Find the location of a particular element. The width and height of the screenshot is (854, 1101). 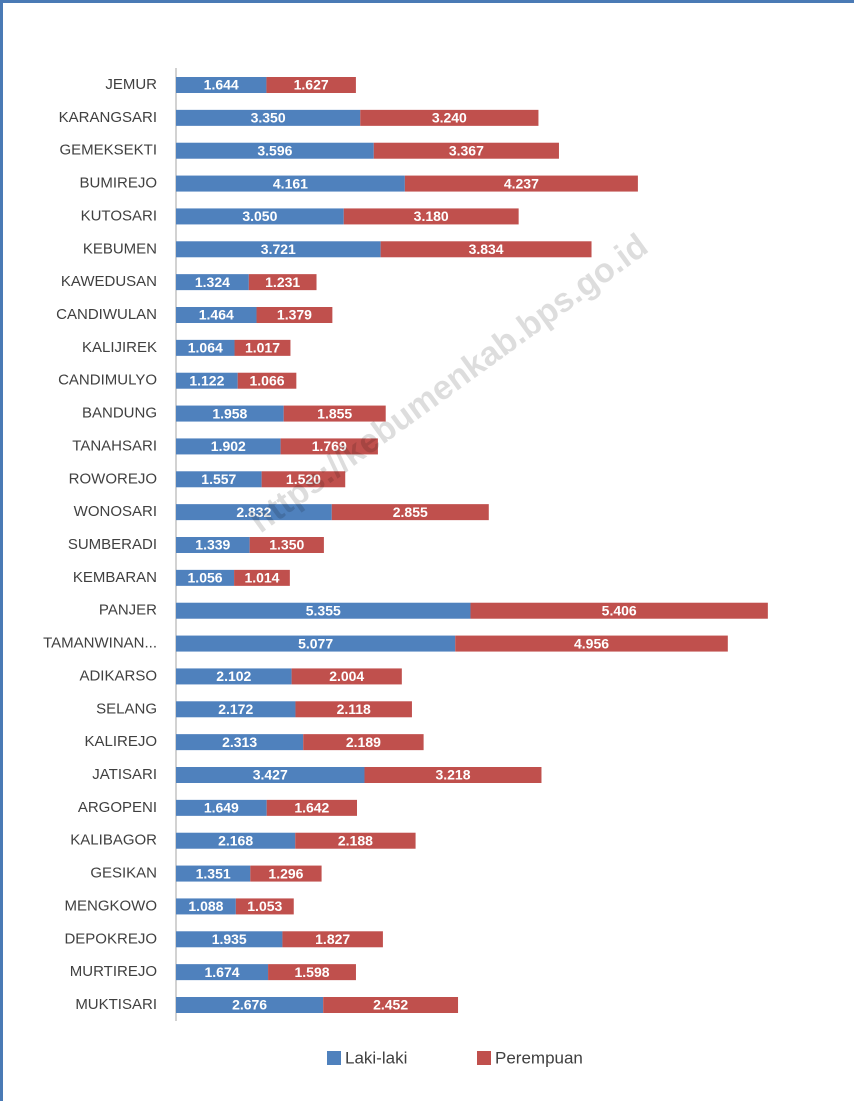

category-label: GEMEKSEKTI is located at coordinates (108, 150).